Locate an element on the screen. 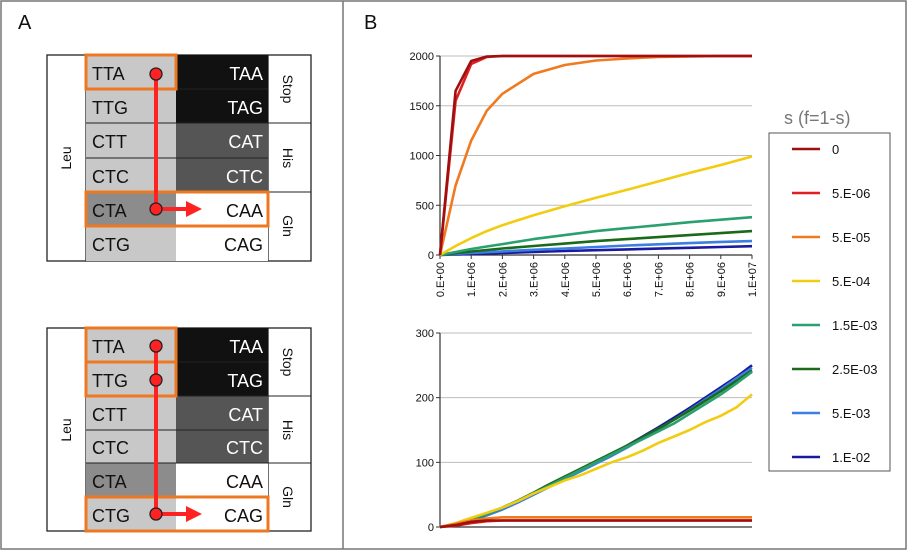 Image resolution: width=907 pixels, height=550 pixels. x-tick-label: 2.E+06 is located at coordinates (503, 279).